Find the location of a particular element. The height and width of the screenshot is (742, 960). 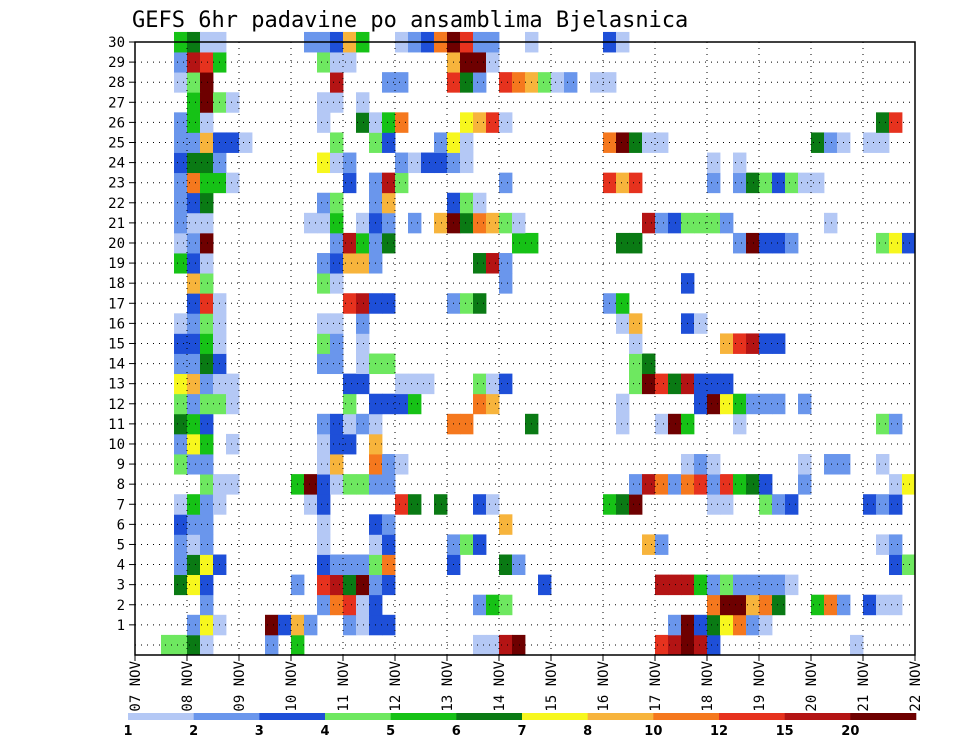

x-tick-label: 13 NOV is located at coordinates (448, 685).